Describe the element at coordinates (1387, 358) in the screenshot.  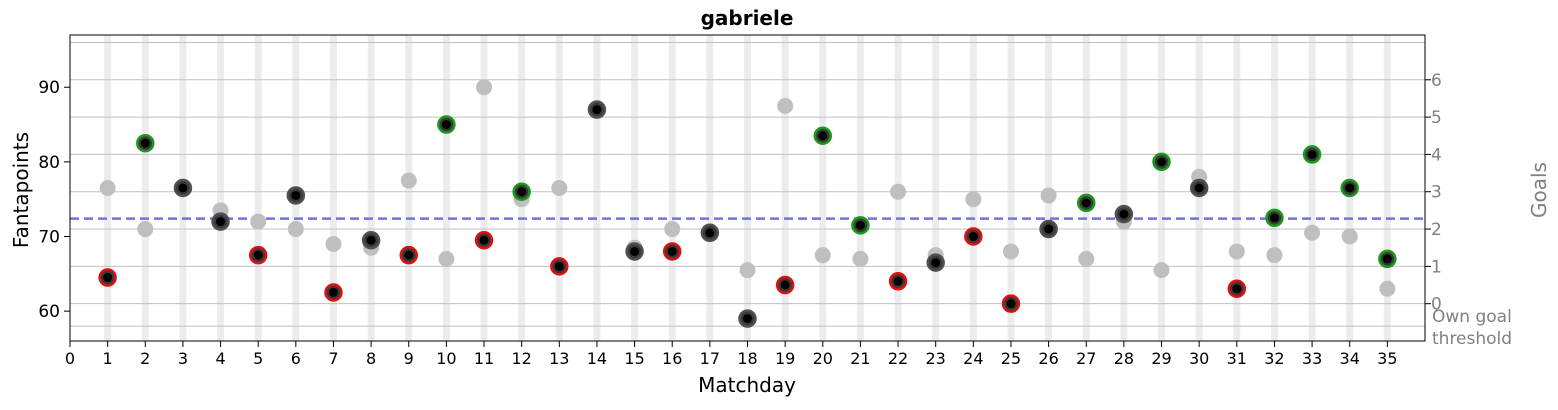
I see `x-tick-label: 35` at that location.